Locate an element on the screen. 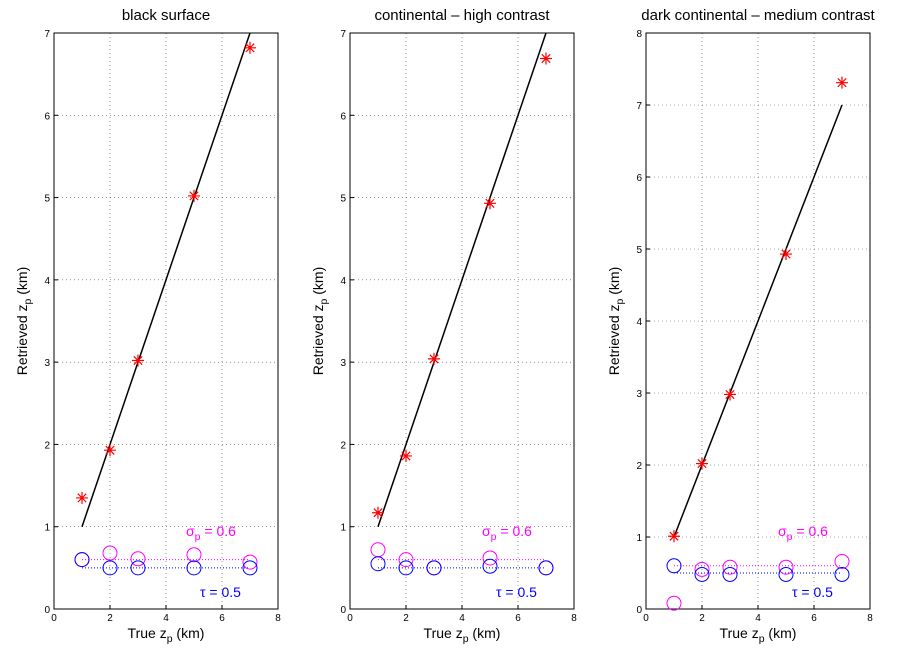 Image resolution: width=917 pixels, height=650 pixels. subplot-title: black surface is located at coordinates (166, 15).